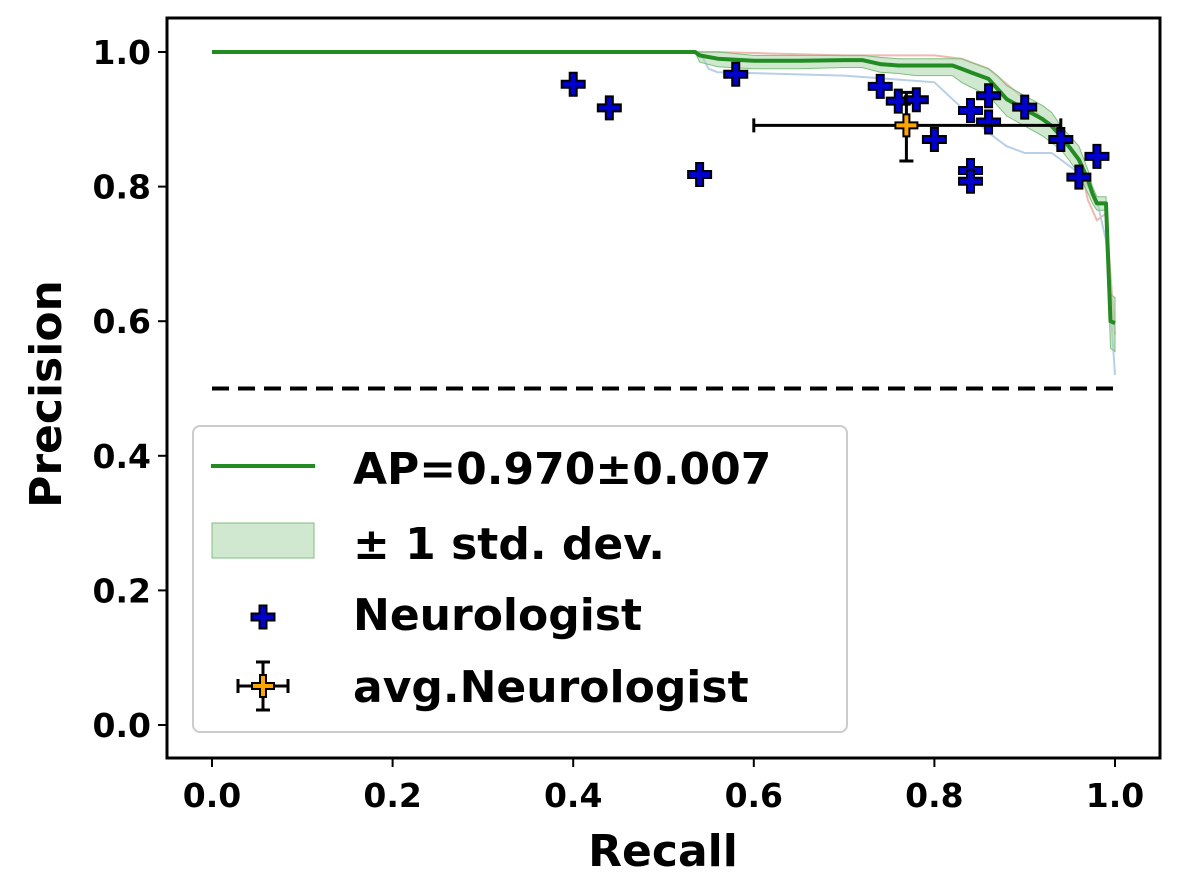 This screenshot has height=895, width=1179. I want to click on legend-neurologist-label: Neurologist, so click(497, 615).